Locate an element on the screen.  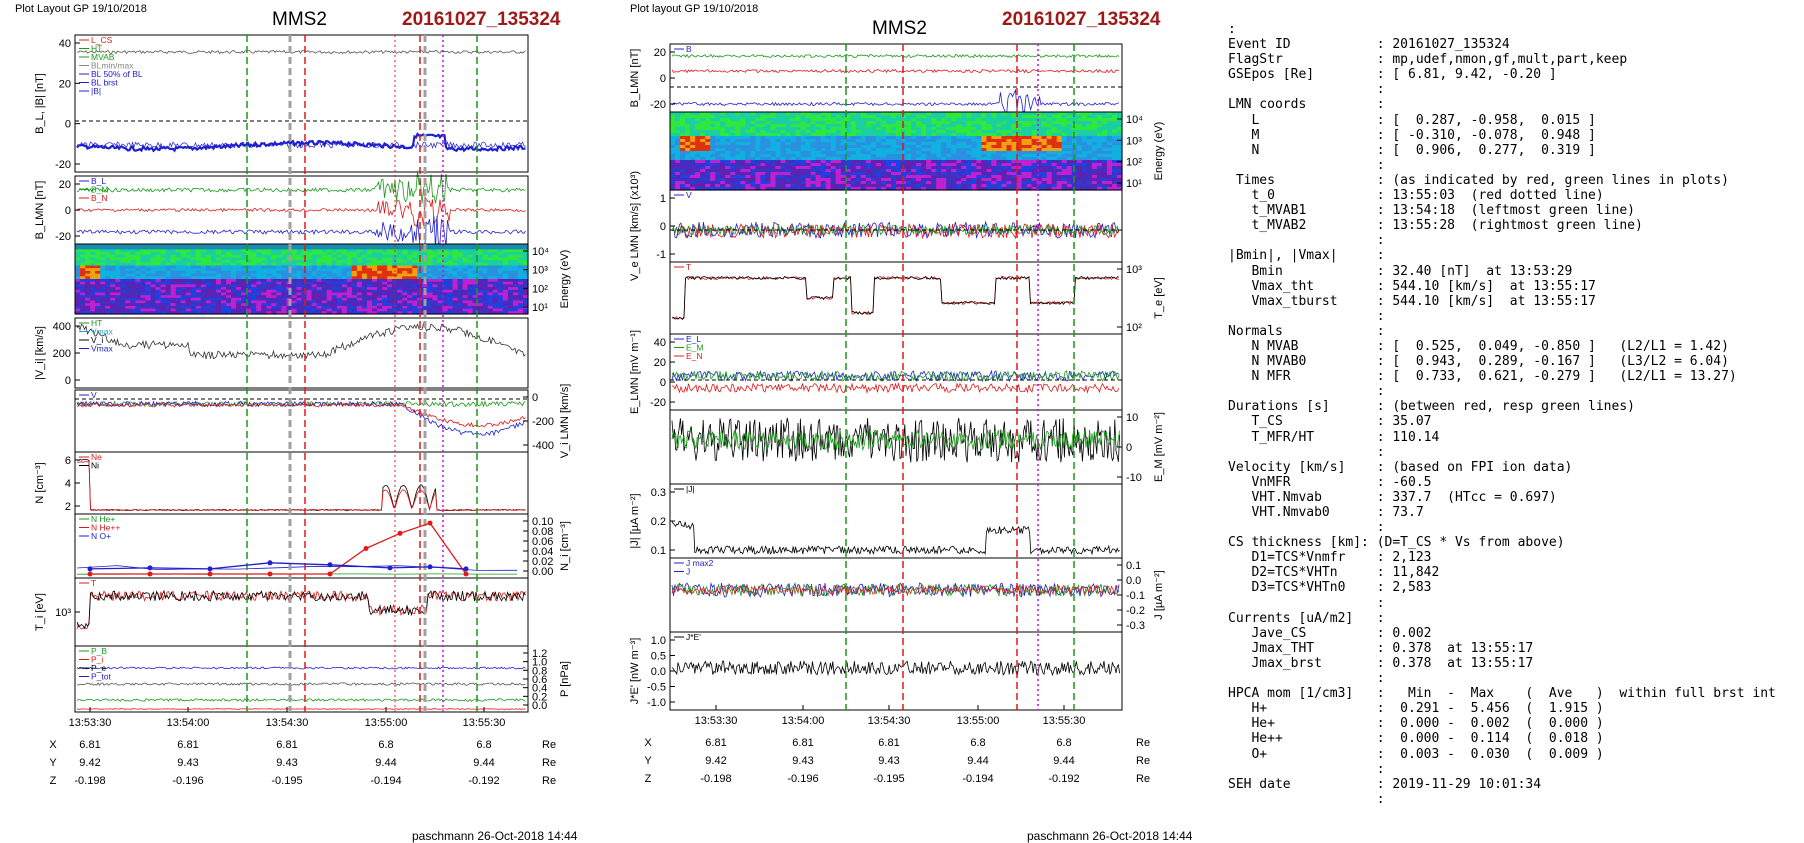
y-axis-label: N [cm⁻³] is located at coordinates (40, 482).